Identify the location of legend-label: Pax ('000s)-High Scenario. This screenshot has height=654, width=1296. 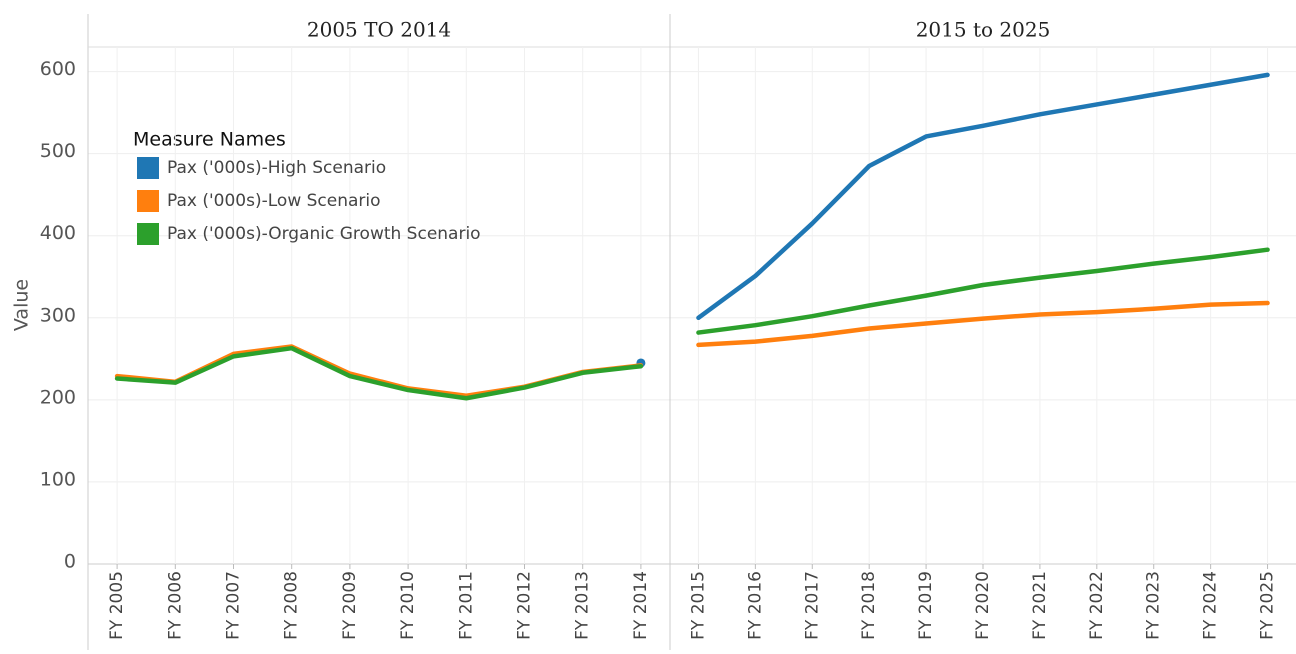
(276, 168).